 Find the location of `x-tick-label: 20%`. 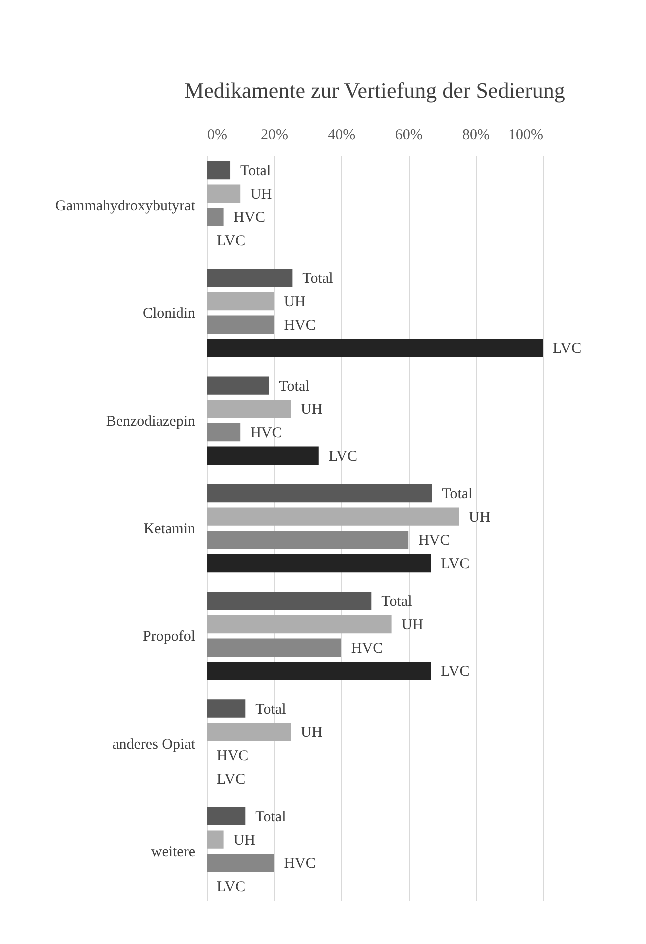

x-tick-label: 20% is located at coordinates (274, 136).